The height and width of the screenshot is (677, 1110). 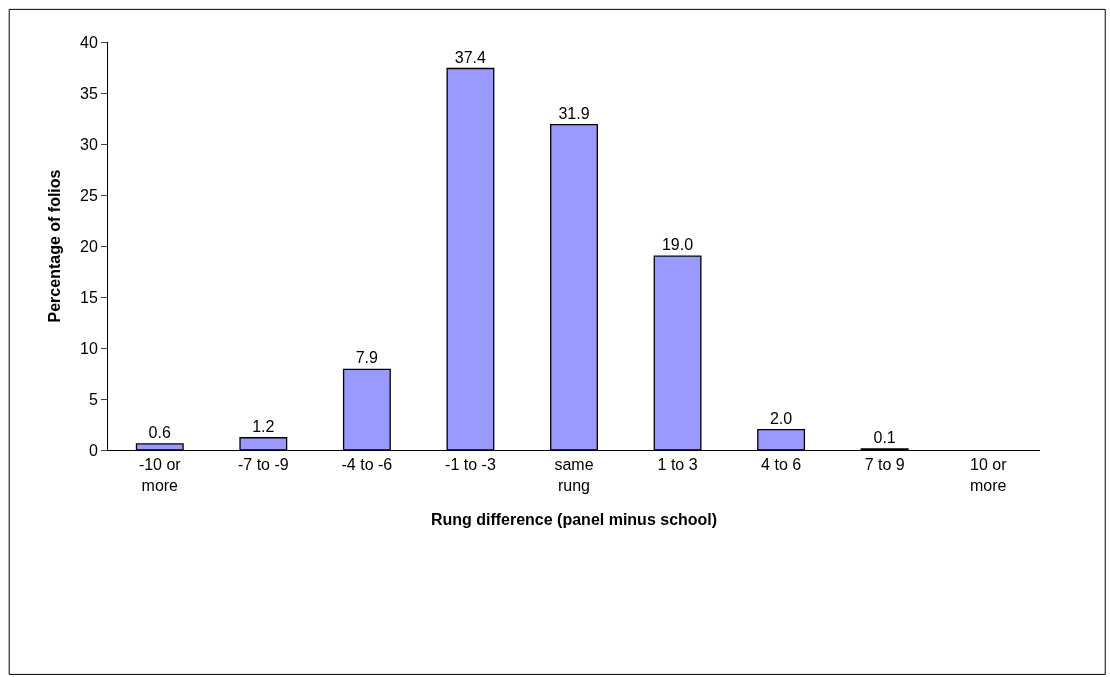 I want to click on data-label: 37.4, so click(x=470, y=57).